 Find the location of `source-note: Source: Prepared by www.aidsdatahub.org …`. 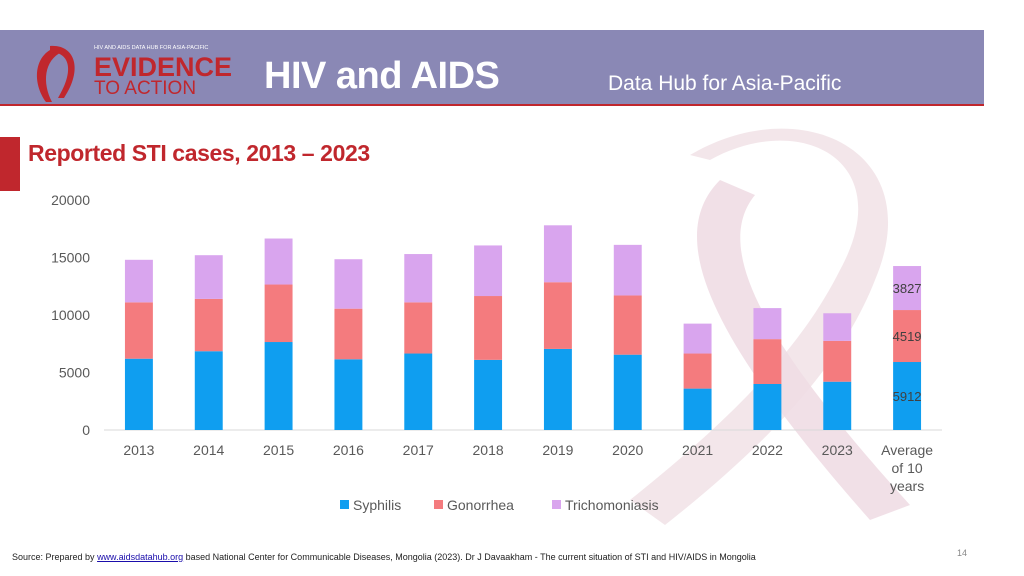

source-note: Source: Prepared by www.aidsdatahub.org … is located at coordinates (384, 557).